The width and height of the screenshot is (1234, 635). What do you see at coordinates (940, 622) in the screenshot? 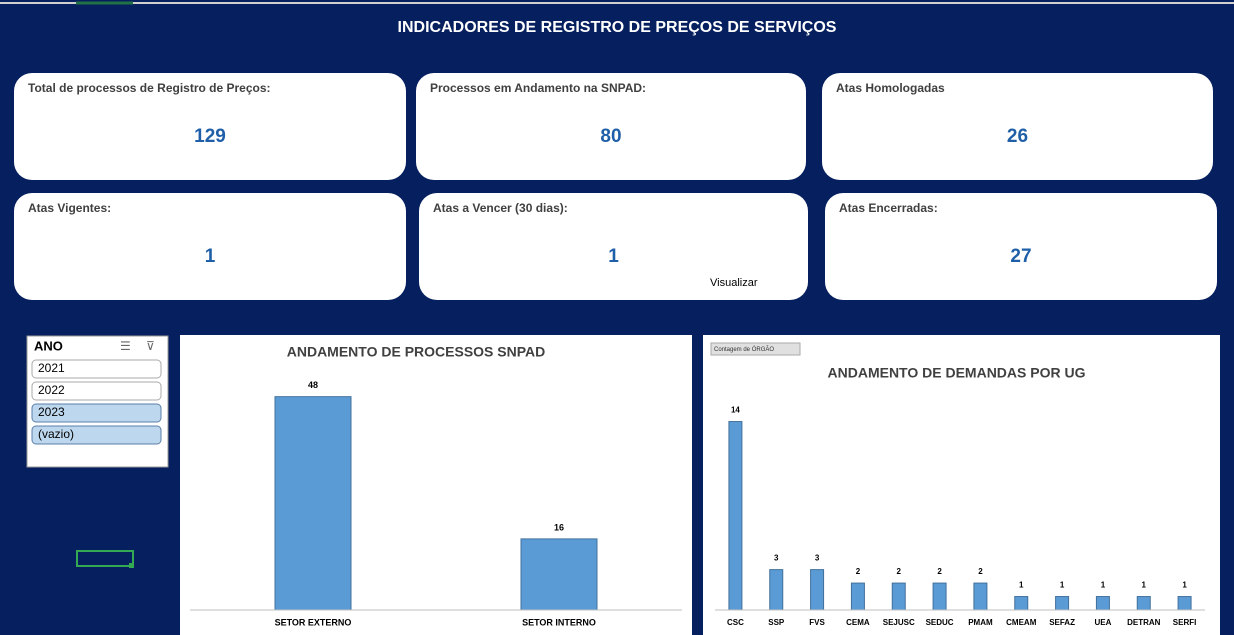
I see `x-tick-label: SEDUC` at bounding box center [940, 622].